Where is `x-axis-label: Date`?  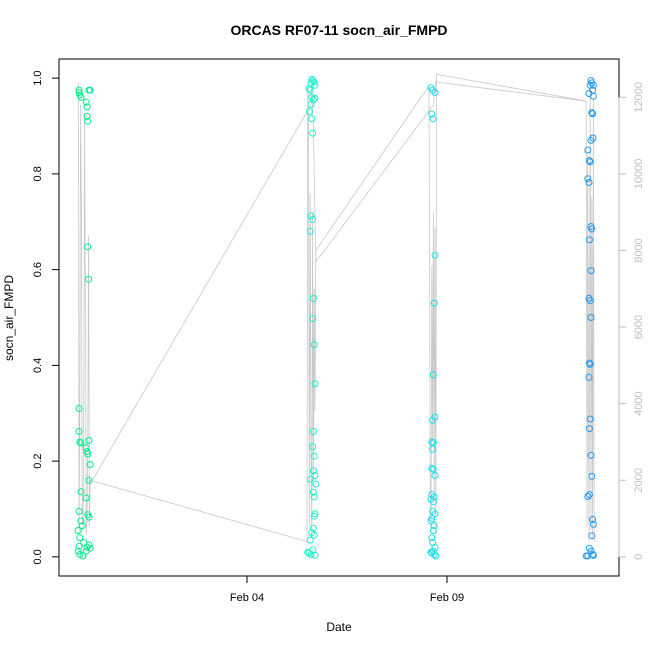
x-axis-label: Date is located at coordinates (339, 627).